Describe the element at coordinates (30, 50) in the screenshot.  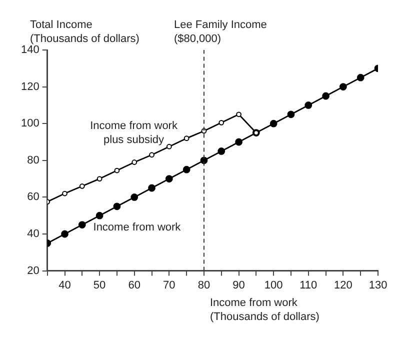
I see `y-tick-label: 140` at that location.